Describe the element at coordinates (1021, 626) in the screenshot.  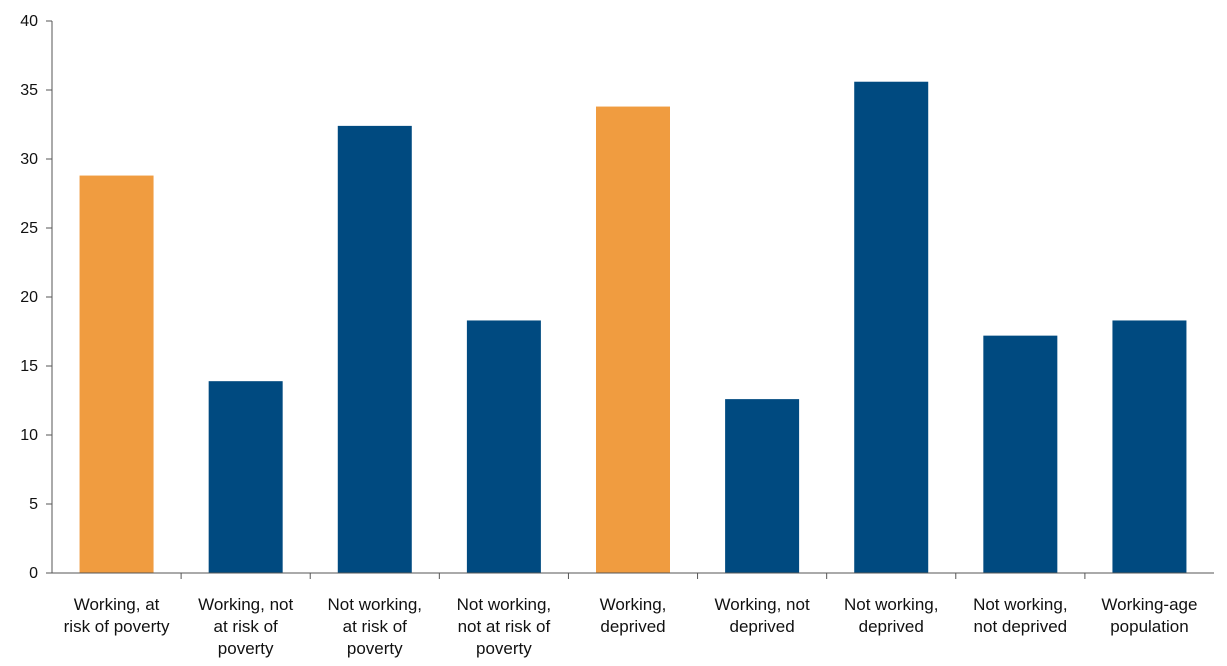
I see `x-category-label-line: not deprived` at that location.